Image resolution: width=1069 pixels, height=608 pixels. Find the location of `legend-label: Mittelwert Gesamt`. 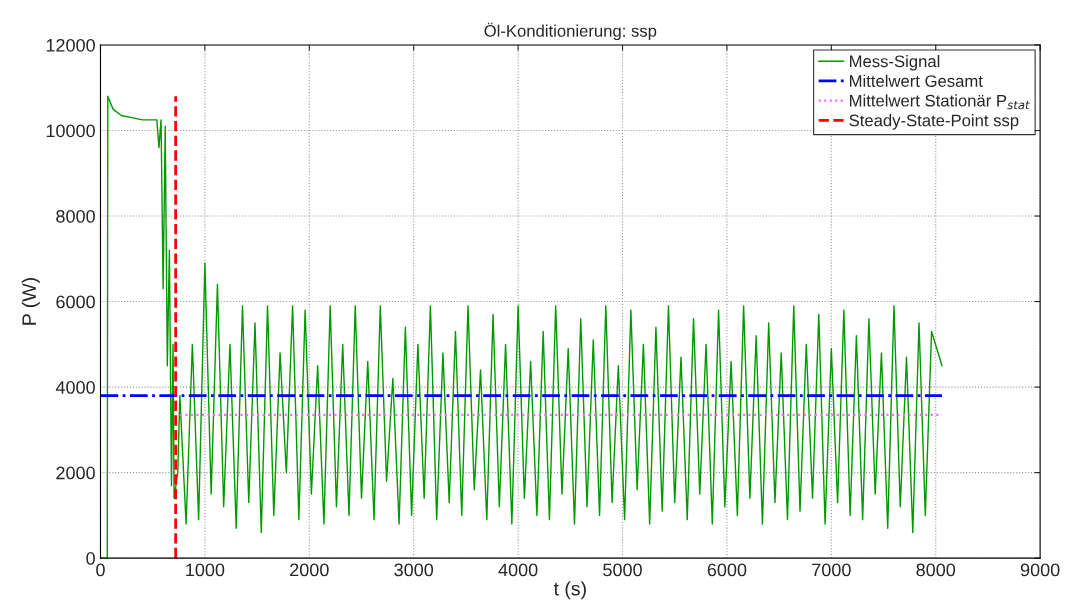

legend-label: Mittelwert Gesamt is located at coordinates (916, 80).